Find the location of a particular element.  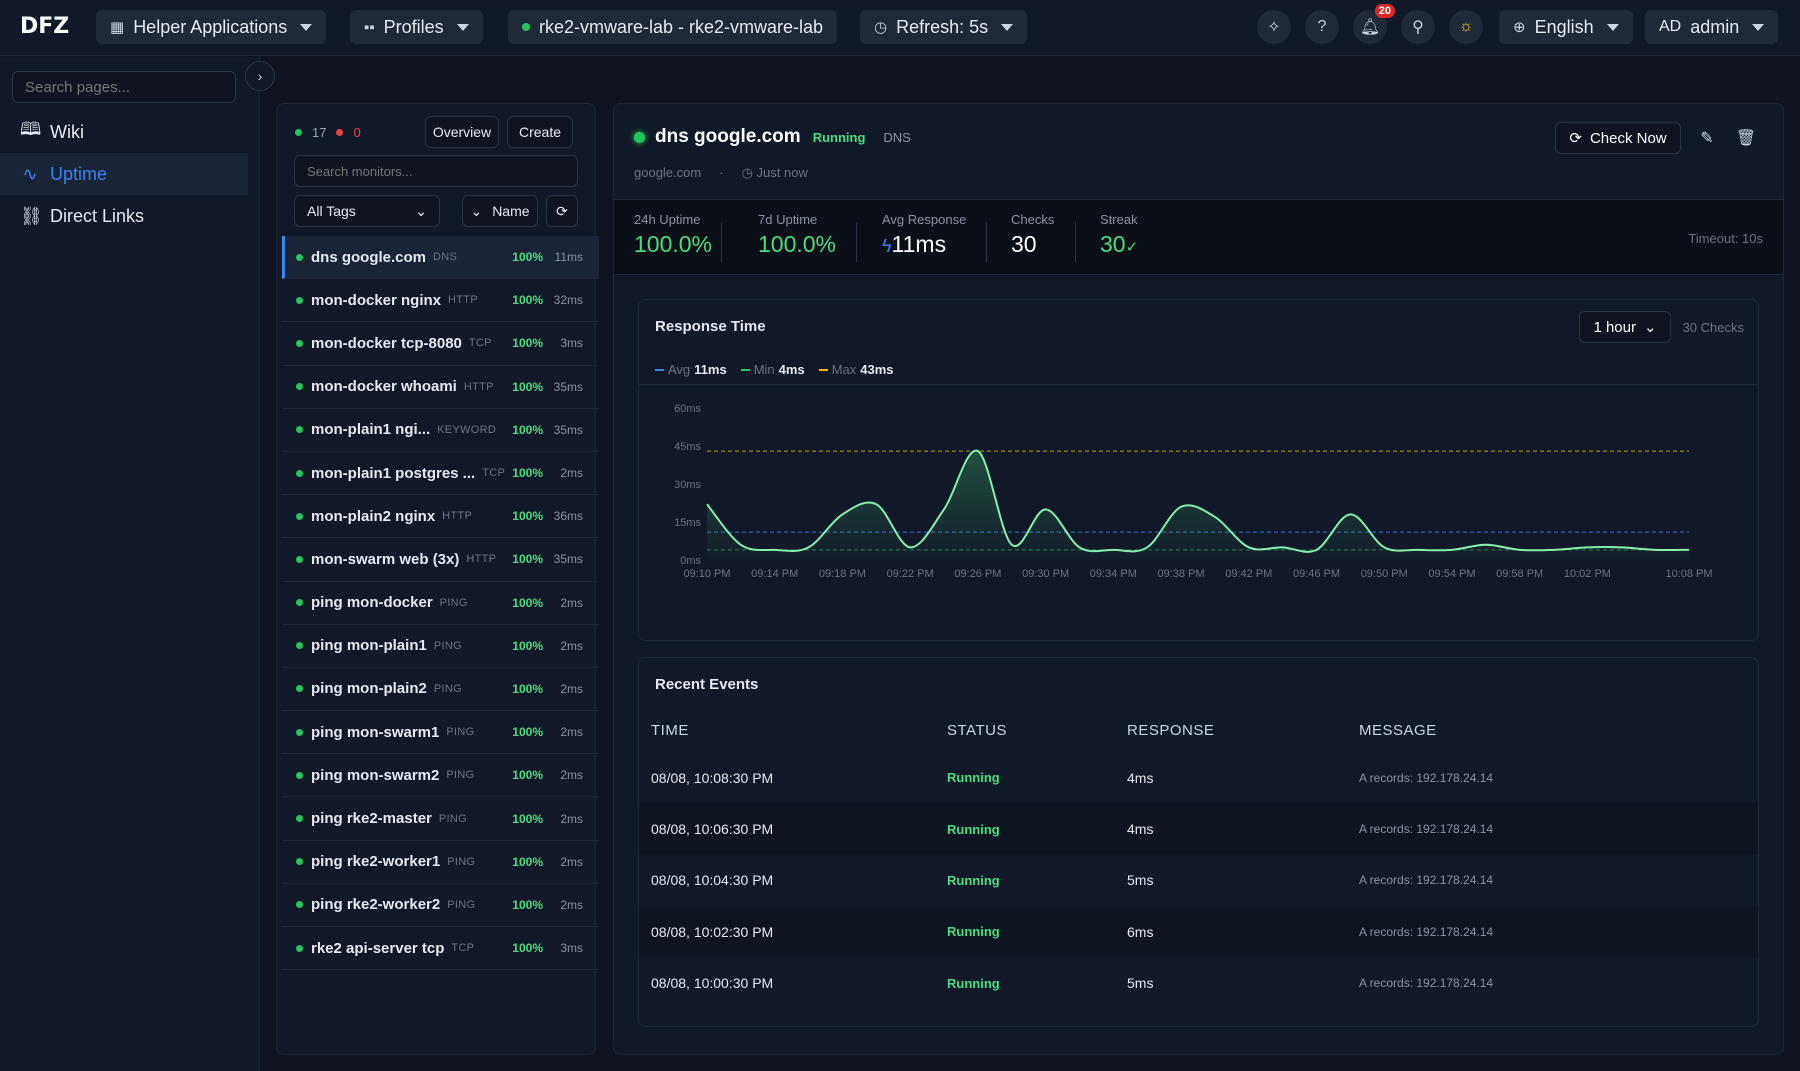

monitor-list-item: ping rke2-worker1 PING 100% 2ms is located at coordinates (440, 862).